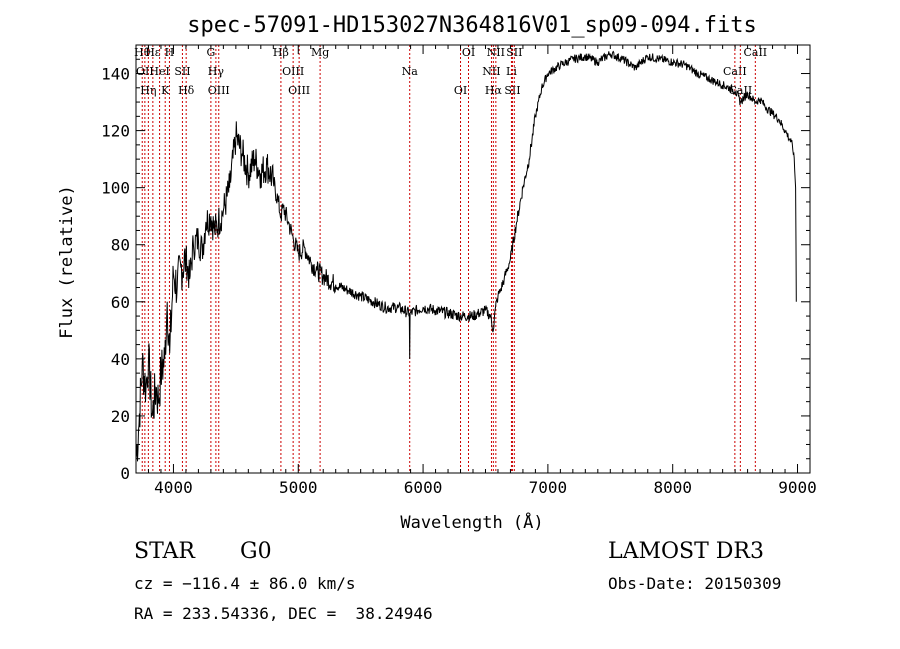  What do you see at coordinates (115, 131) in the screenshot?
I see `y-tick-label: 120` at bounding box center [115, 131].